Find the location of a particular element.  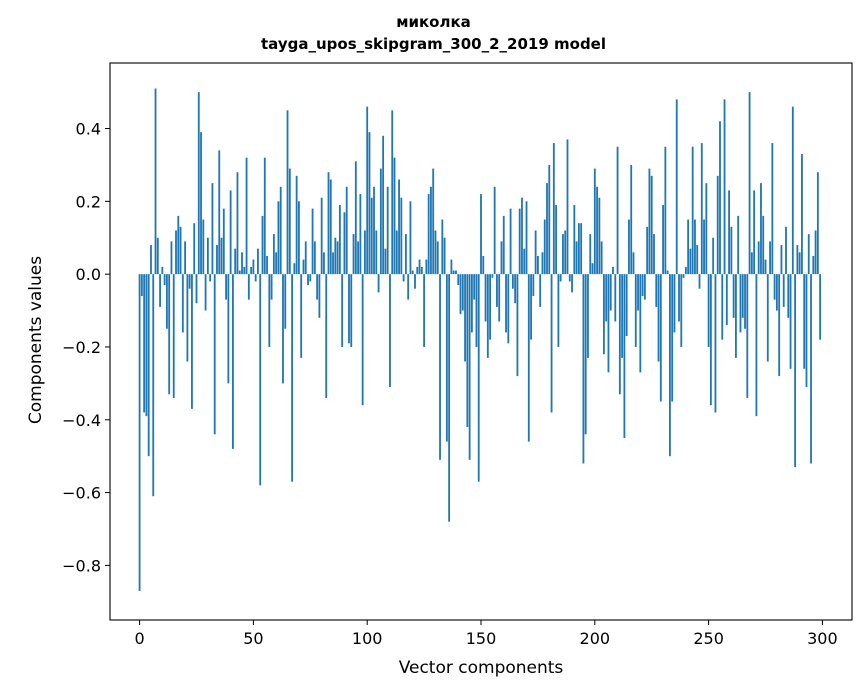

x-tick-label: 200 is located at coordinates (595, 638).